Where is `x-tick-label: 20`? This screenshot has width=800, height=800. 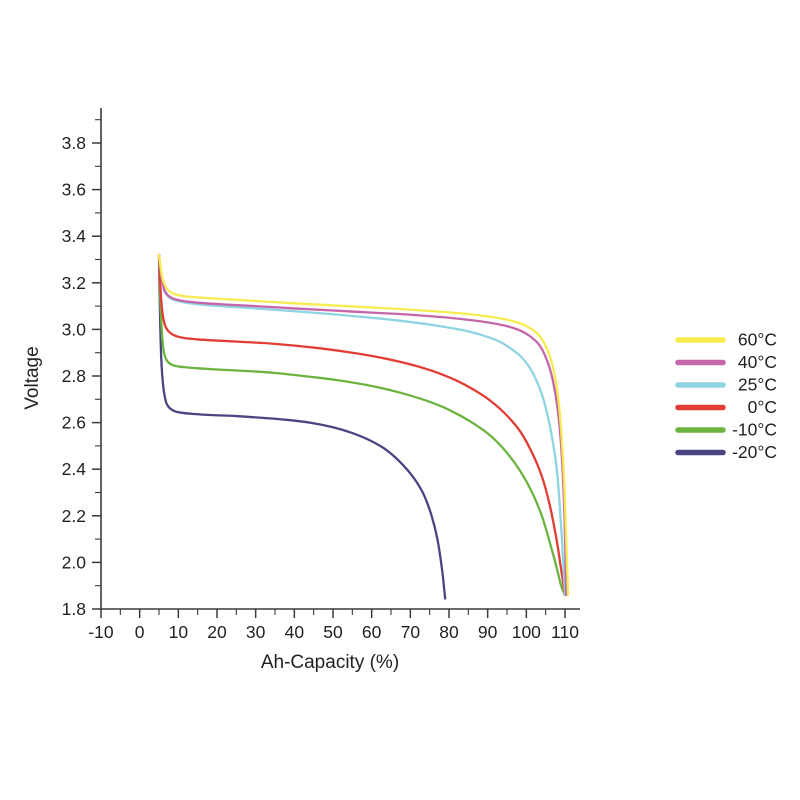
x-tick-label: 20 is located at coordinates (217, 632).